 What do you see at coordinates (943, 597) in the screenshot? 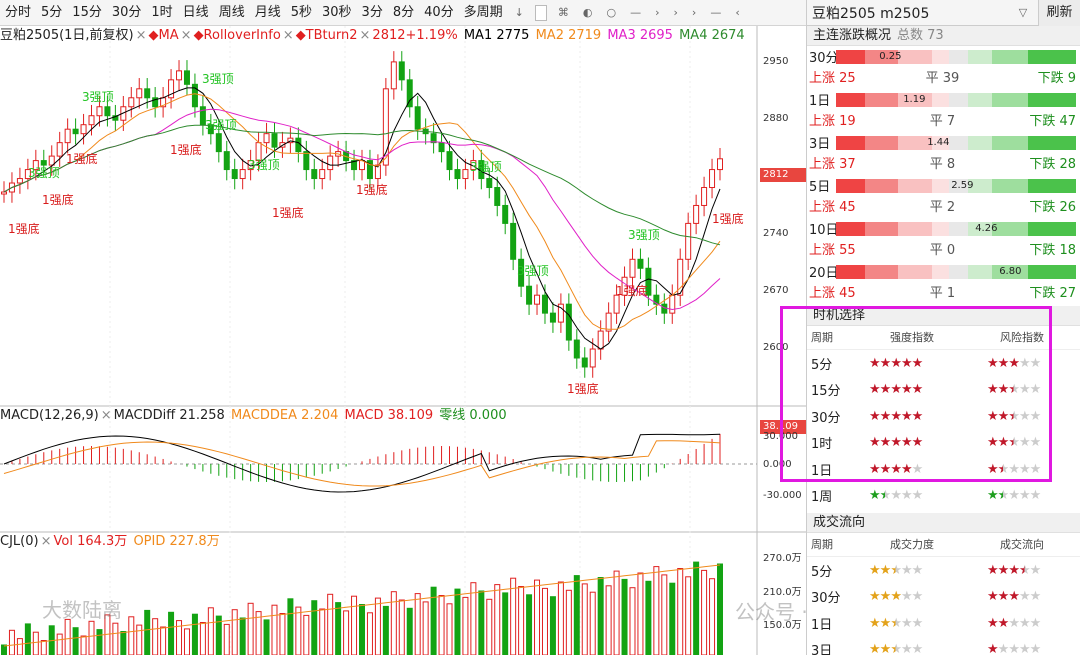
I see `flow-row: 30分 ★★★★★ ★★★★★` at bounding box center [943, 597].